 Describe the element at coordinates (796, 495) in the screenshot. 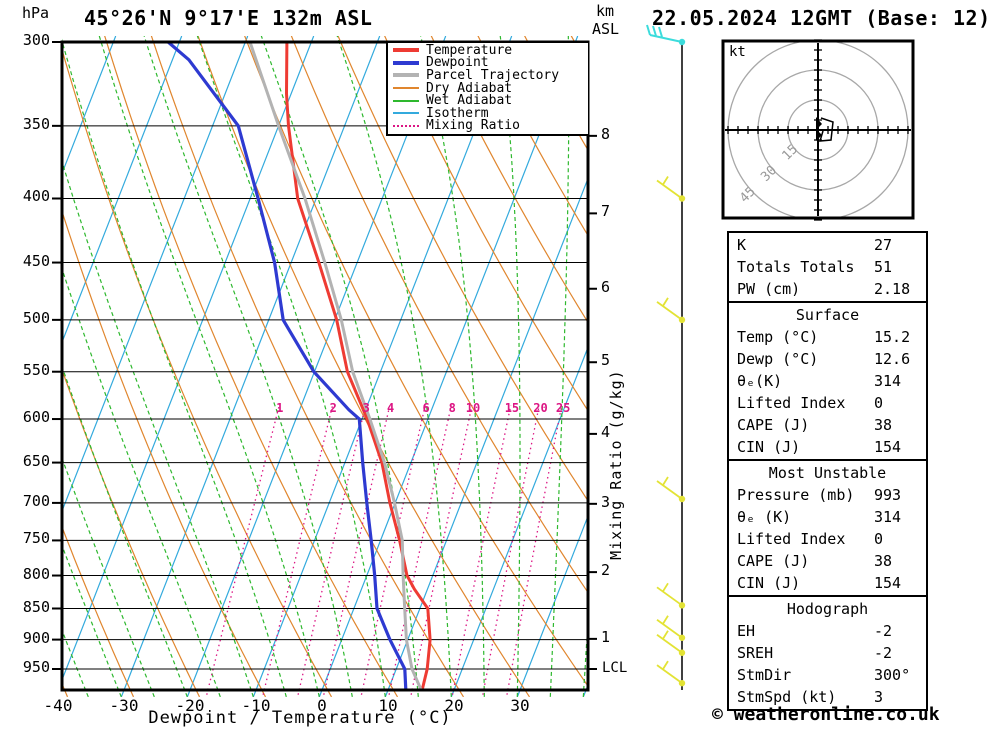

I see `stats-row-label: Pressure (mb)` at that location.